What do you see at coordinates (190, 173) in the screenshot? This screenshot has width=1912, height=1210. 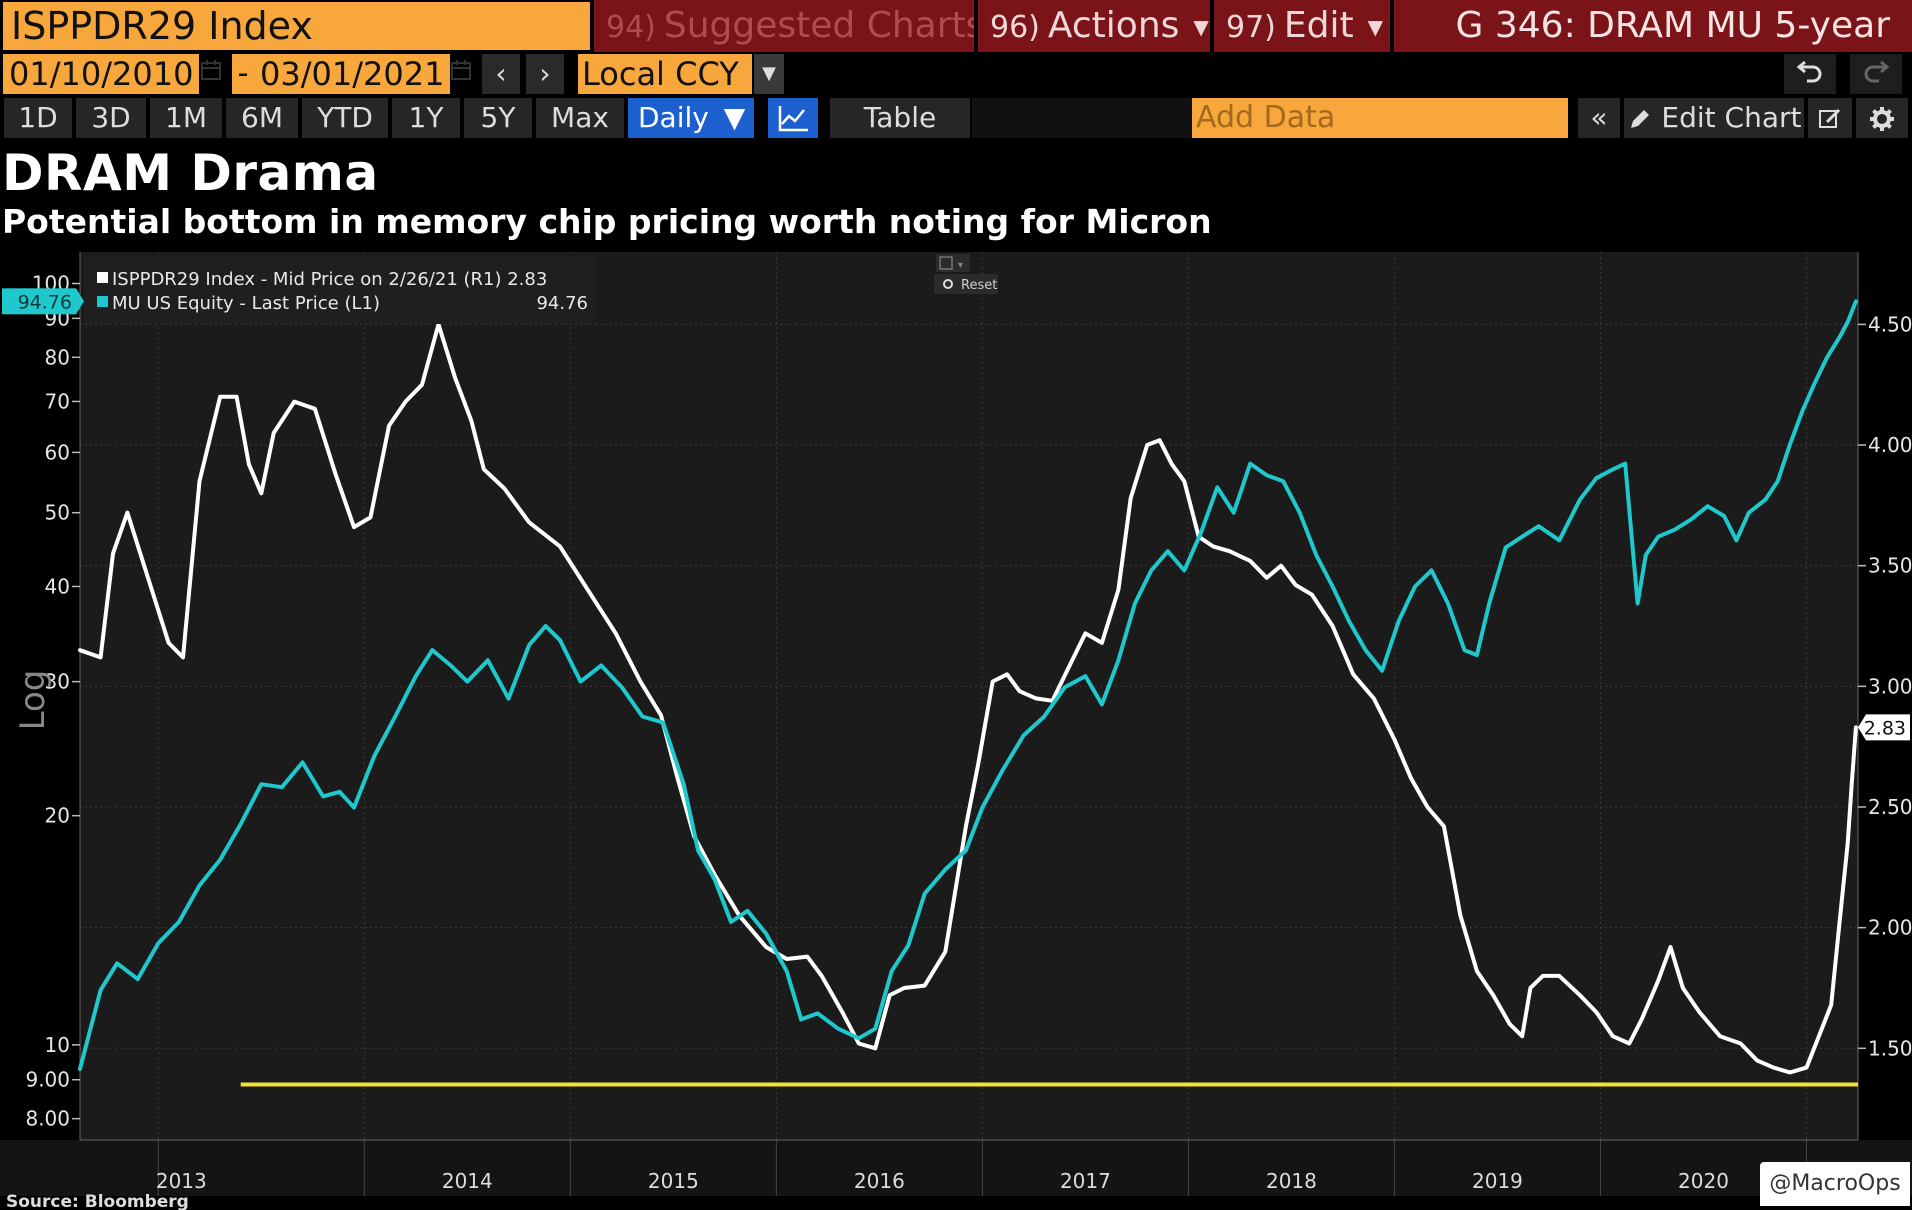 I see `chart-main-title: DRAM Drama` at bounding box center [190, 173].